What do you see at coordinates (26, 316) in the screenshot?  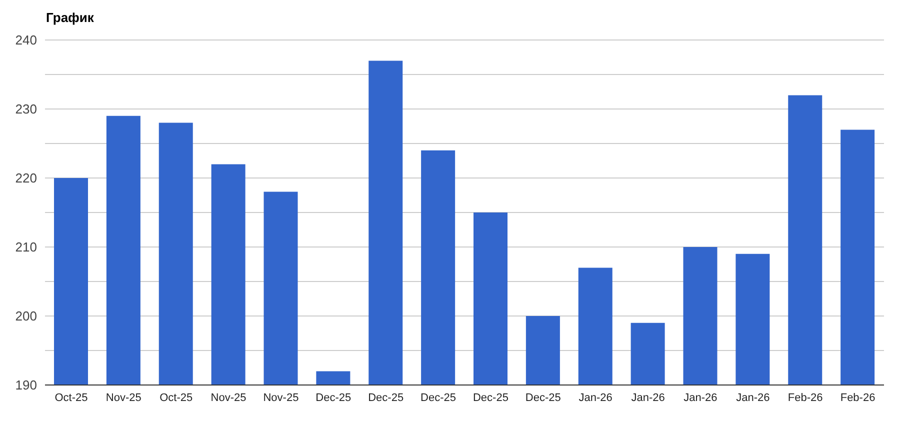 I see `y-tick-label: 200` at bounding box center [26, 316].